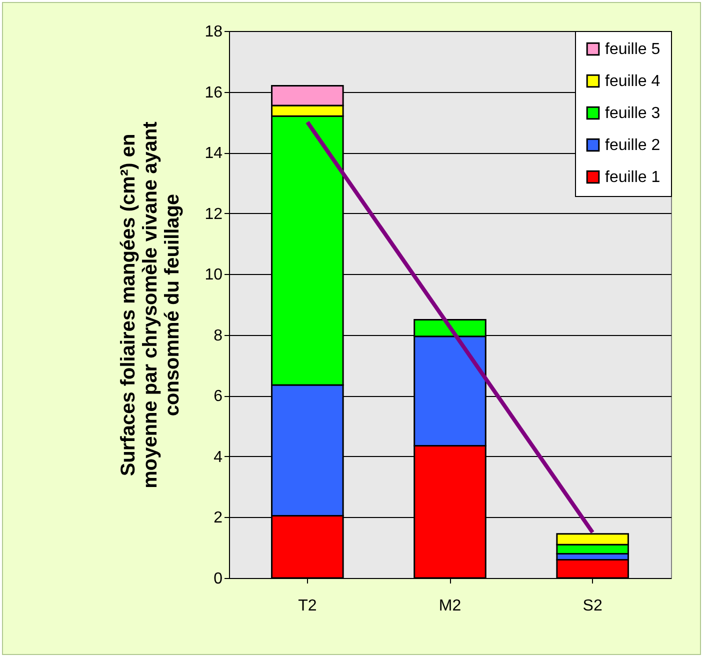  I want to click on y-tick-label: 10, so click(213, 275).